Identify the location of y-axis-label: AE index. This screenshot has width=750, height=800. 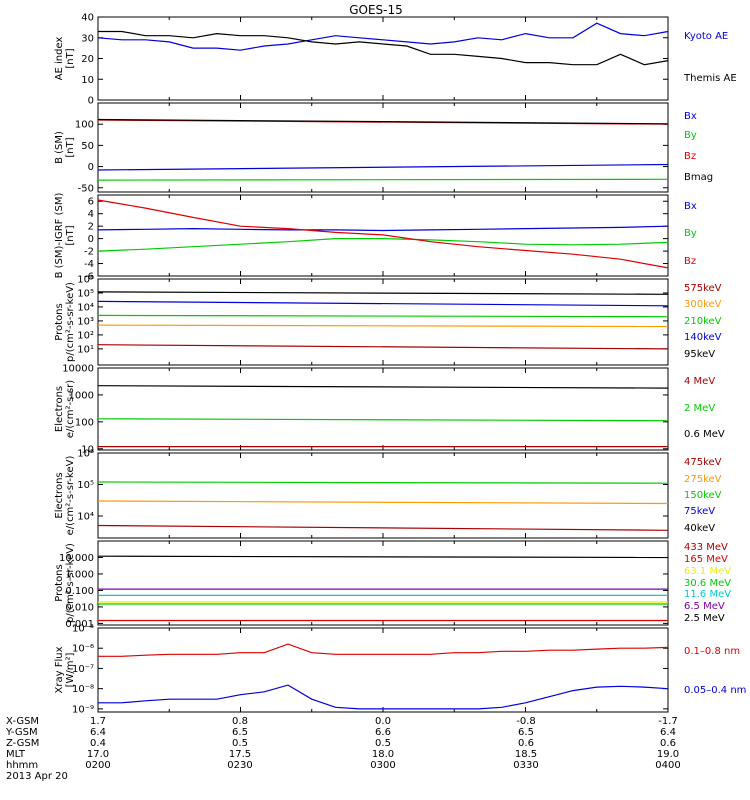
(59, 59).